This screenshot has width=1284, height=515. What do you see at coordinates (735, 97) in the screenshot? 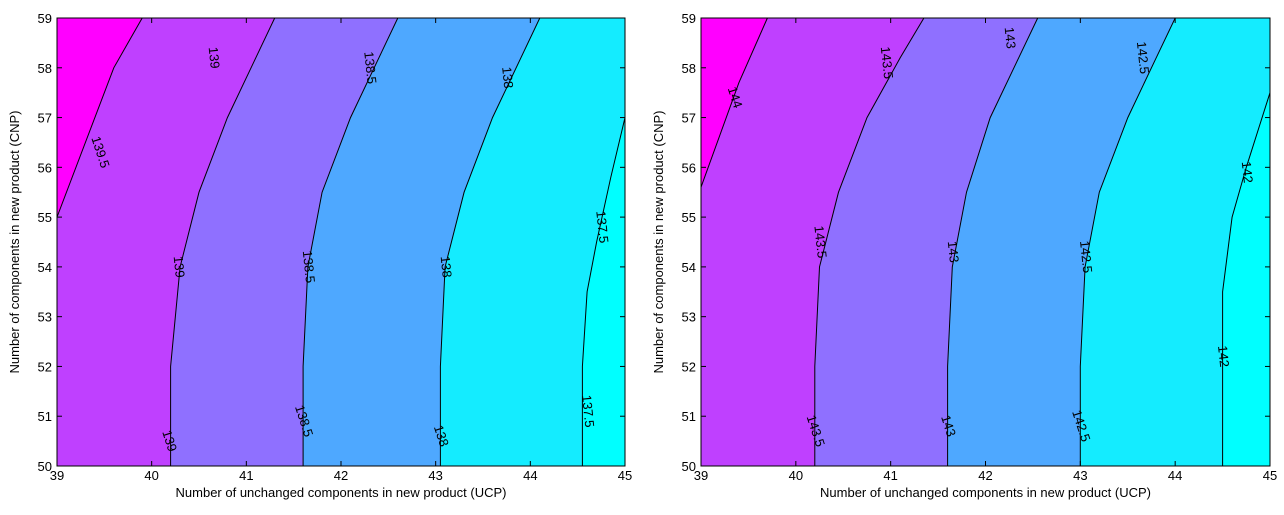
I see `contour-label: 144` at bounding box center [735, 97].